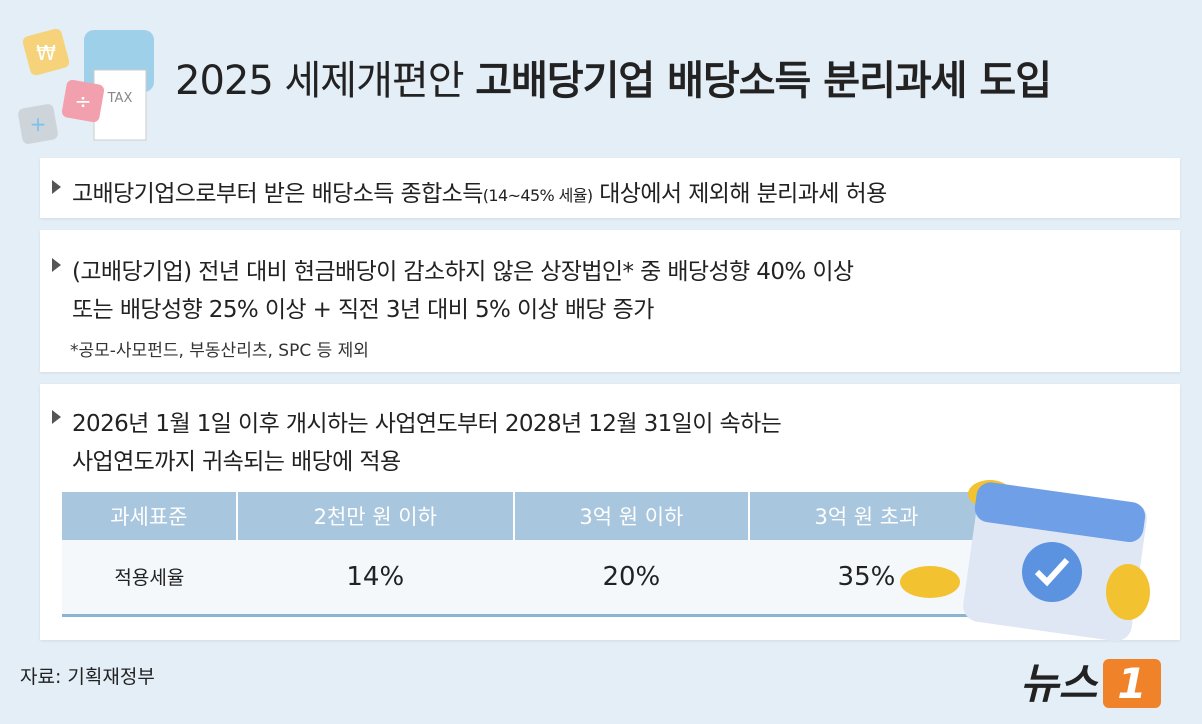 Image resolution: width=1202 pixels, height=724 pixels. What do you see at coordinates (375, 578) in the screenshot?
I see `table-cell: 14%` at bounding box center [375, 578].